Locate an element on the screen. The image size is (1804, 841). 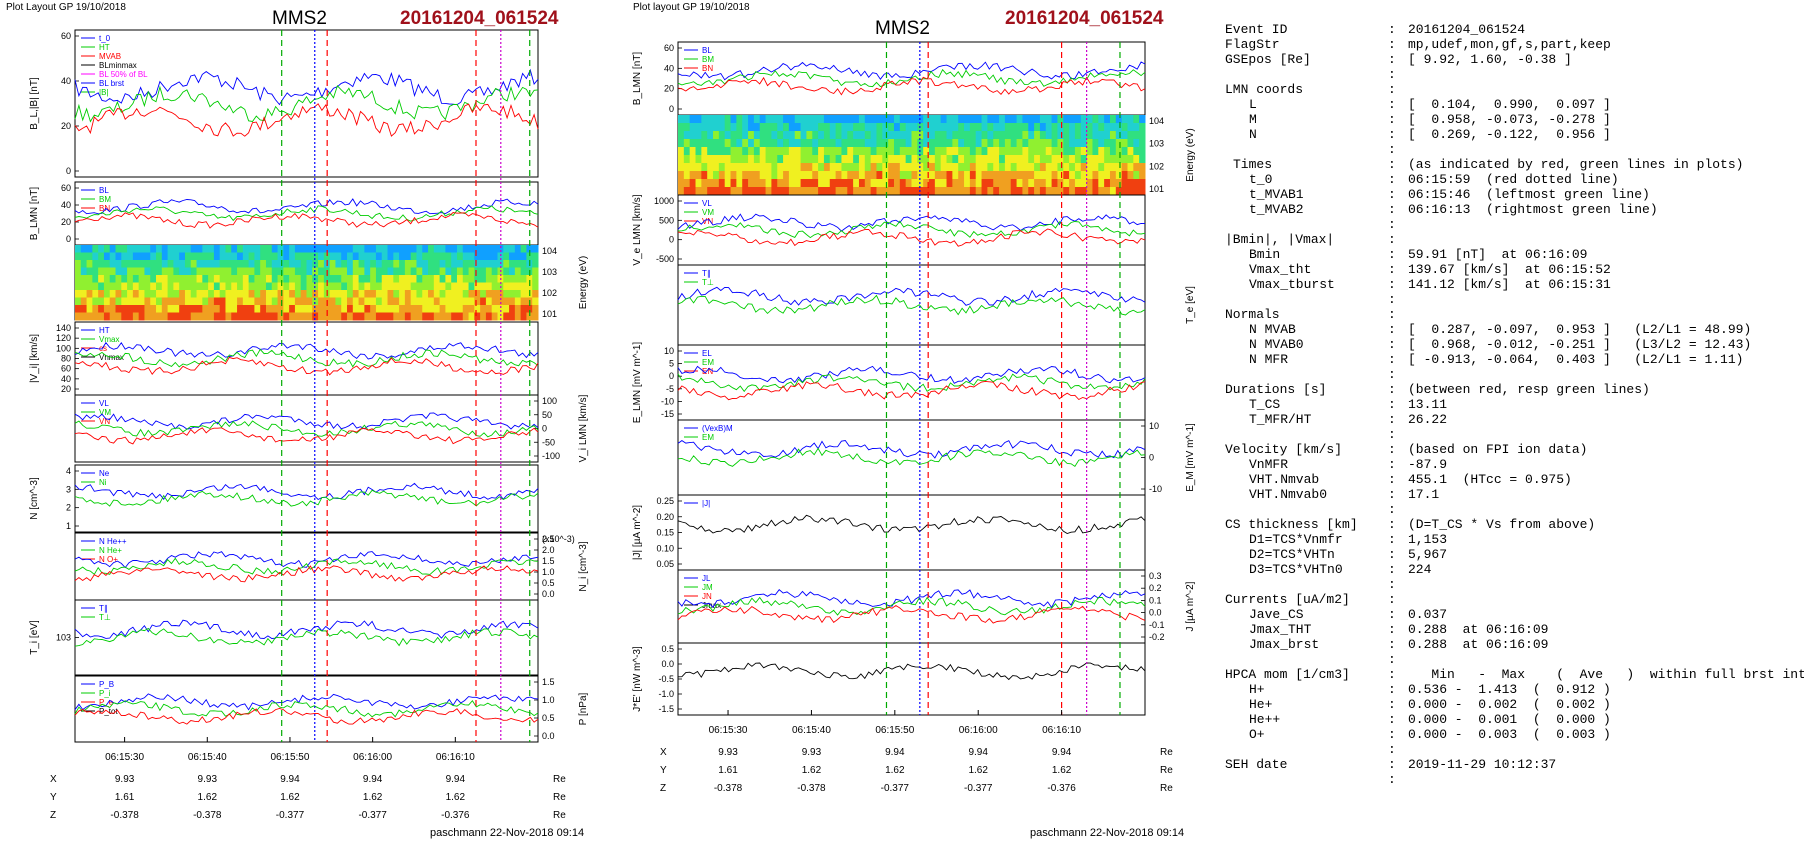
legend-entry: EL is located at coordinates (707, 353).